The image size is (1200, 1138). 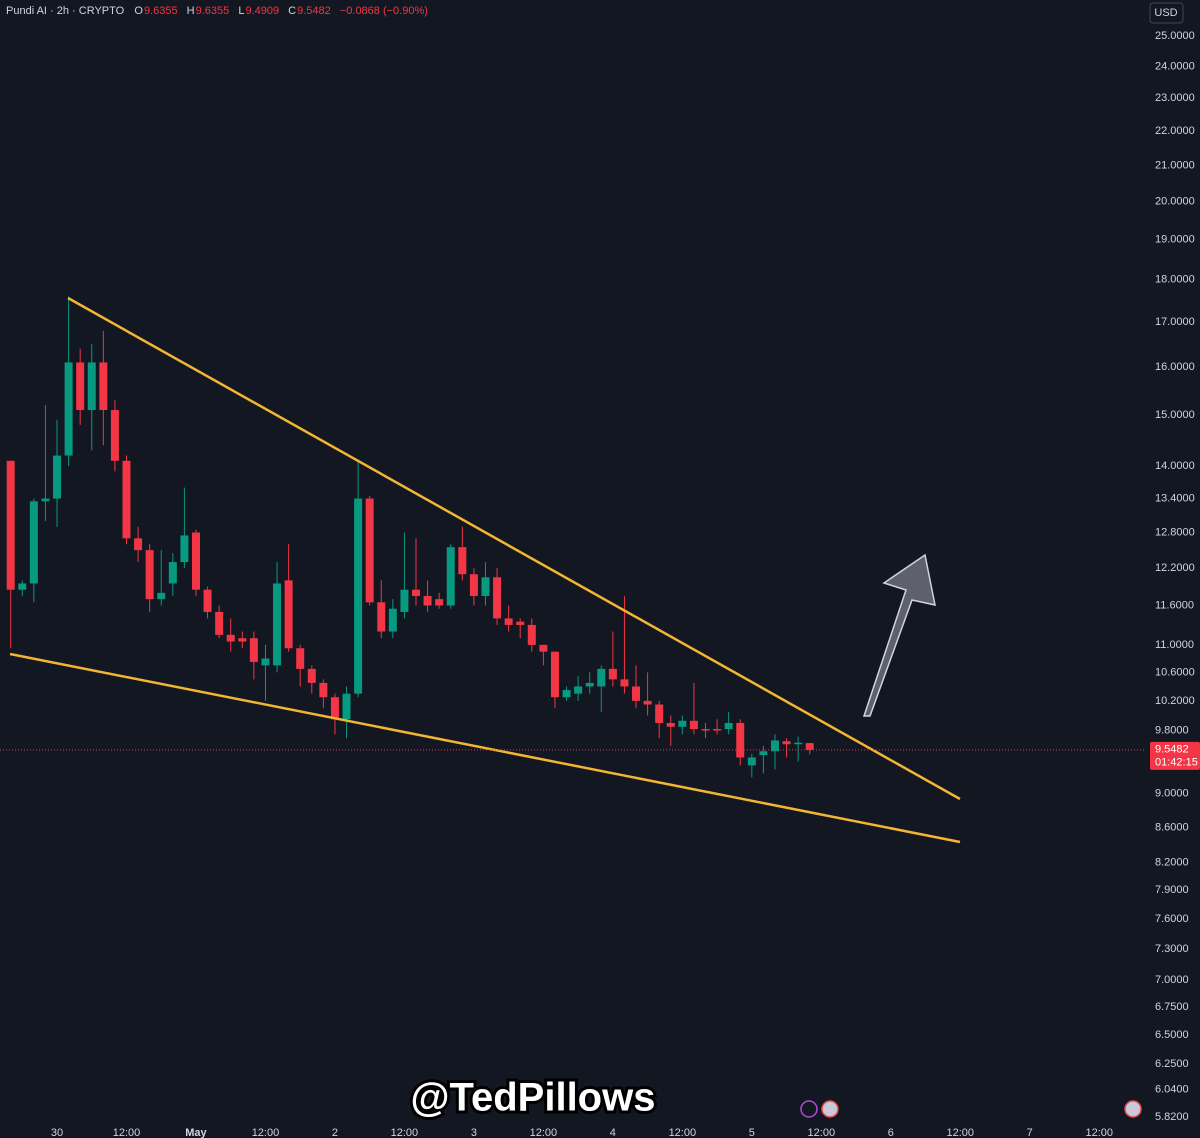 I want to click on x-tick-label: 3, so click(x=474, y=1132).